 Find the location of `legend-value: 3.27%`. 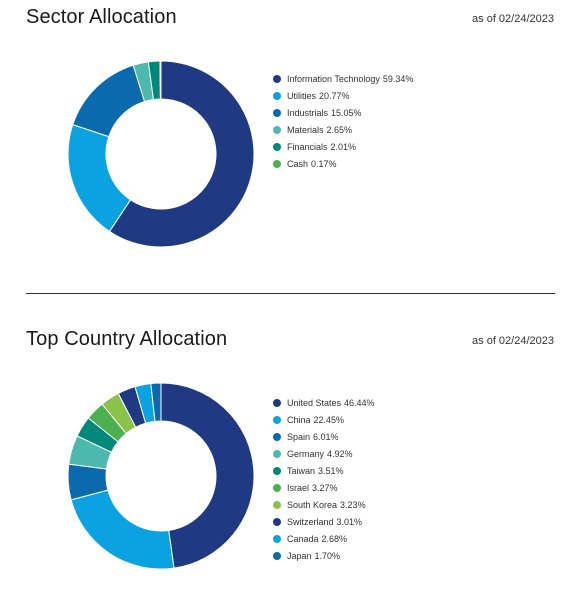

legend-value: 3.27% is located at coordinates (325, 487).